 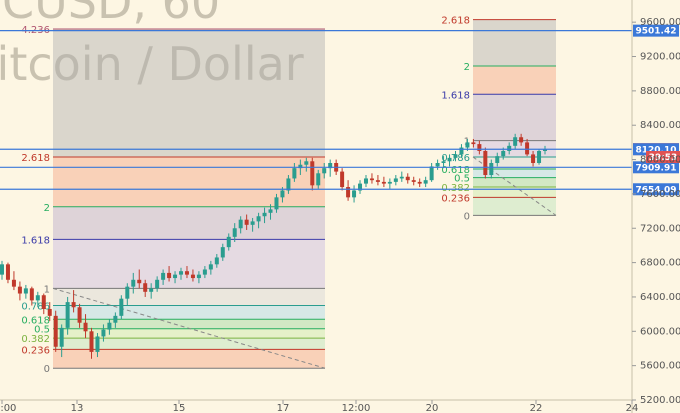 I want to click on countdown-label: 39:53, so click(x=663, y=158).